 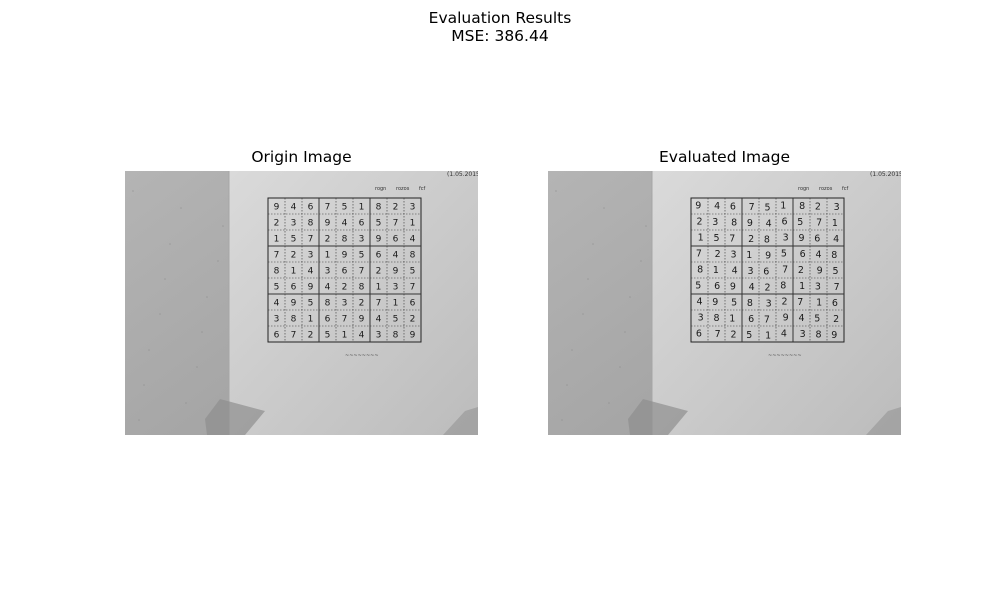 I want to click on panel-title-origin: Origin Image, so click(x=301, y=157).